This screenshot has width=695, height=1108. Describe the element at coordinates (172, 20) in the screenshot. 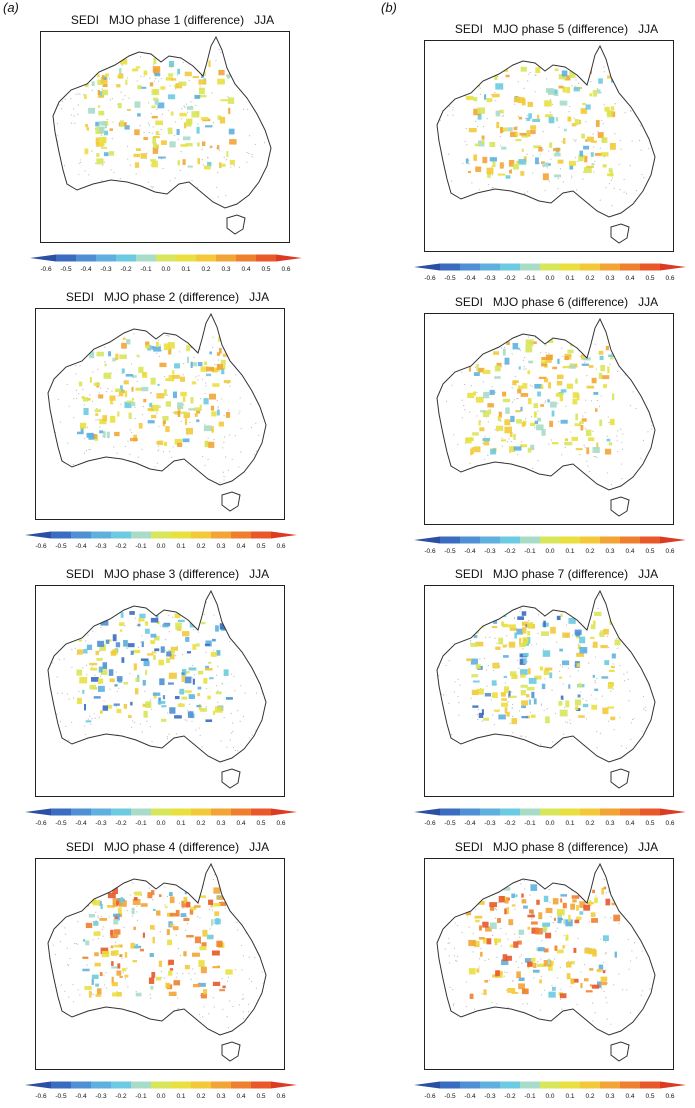

I see `panel-title: SEDI MJO phase 1 (difference) JJA` at that location.